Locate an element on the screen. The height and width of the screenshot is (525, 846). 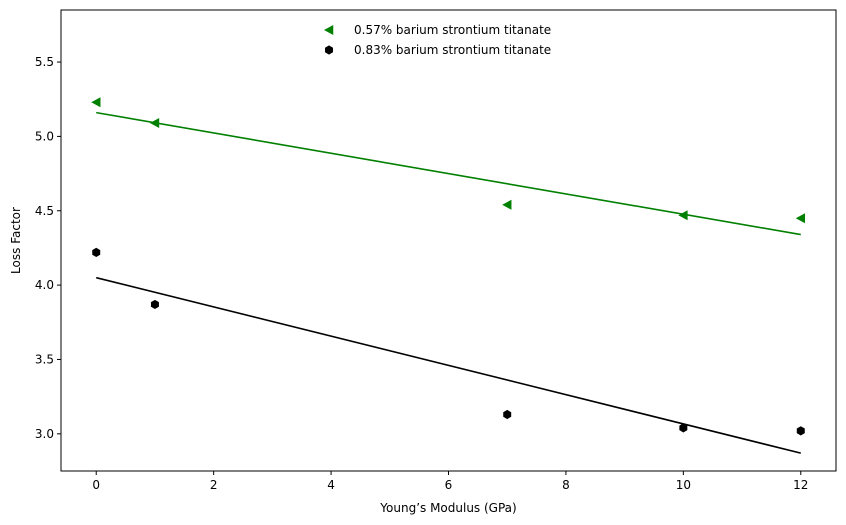
y-tick-label: 3.0 is located at coordinates (44, 434).